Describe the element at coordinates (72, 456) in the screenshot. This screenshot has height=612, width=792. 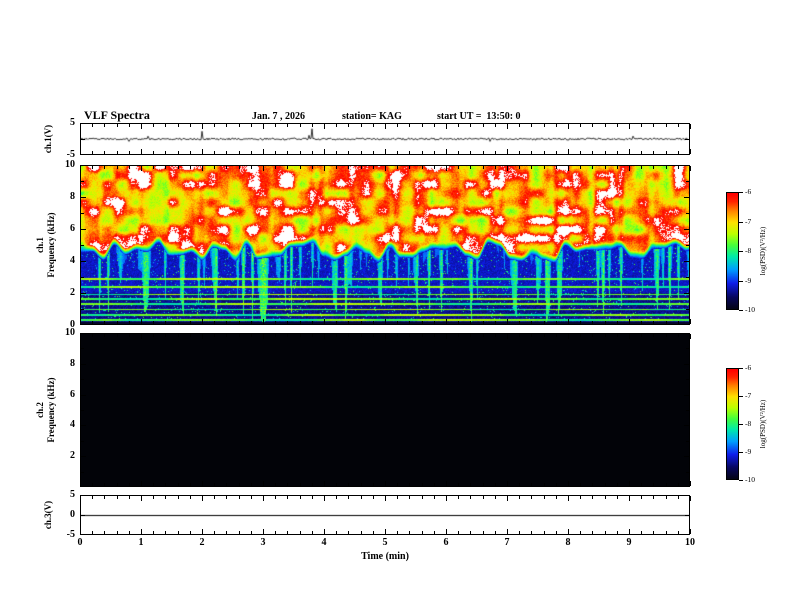
I see `ch2-spec-ytick-label: 2` at that location.